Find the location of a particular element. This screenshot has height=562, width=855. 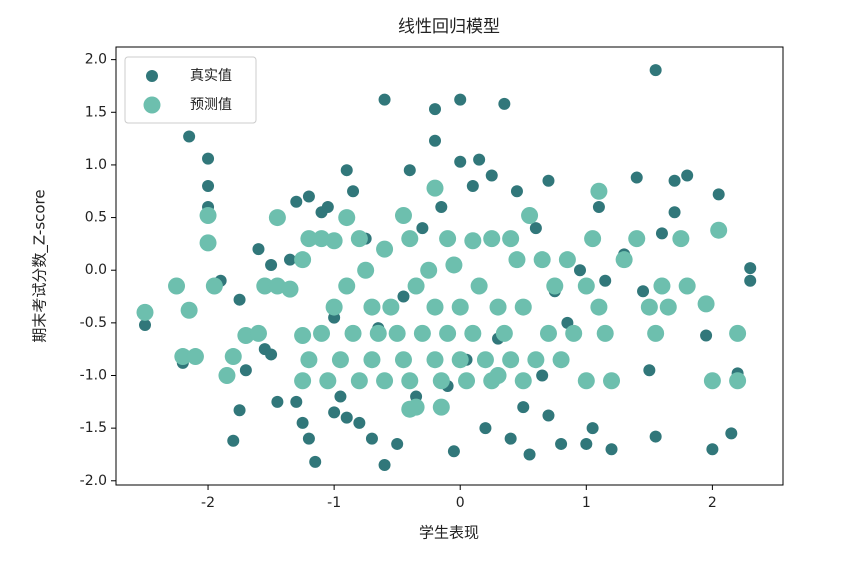

y-tick-label: 1.0 is located at coordinates (96, 165).